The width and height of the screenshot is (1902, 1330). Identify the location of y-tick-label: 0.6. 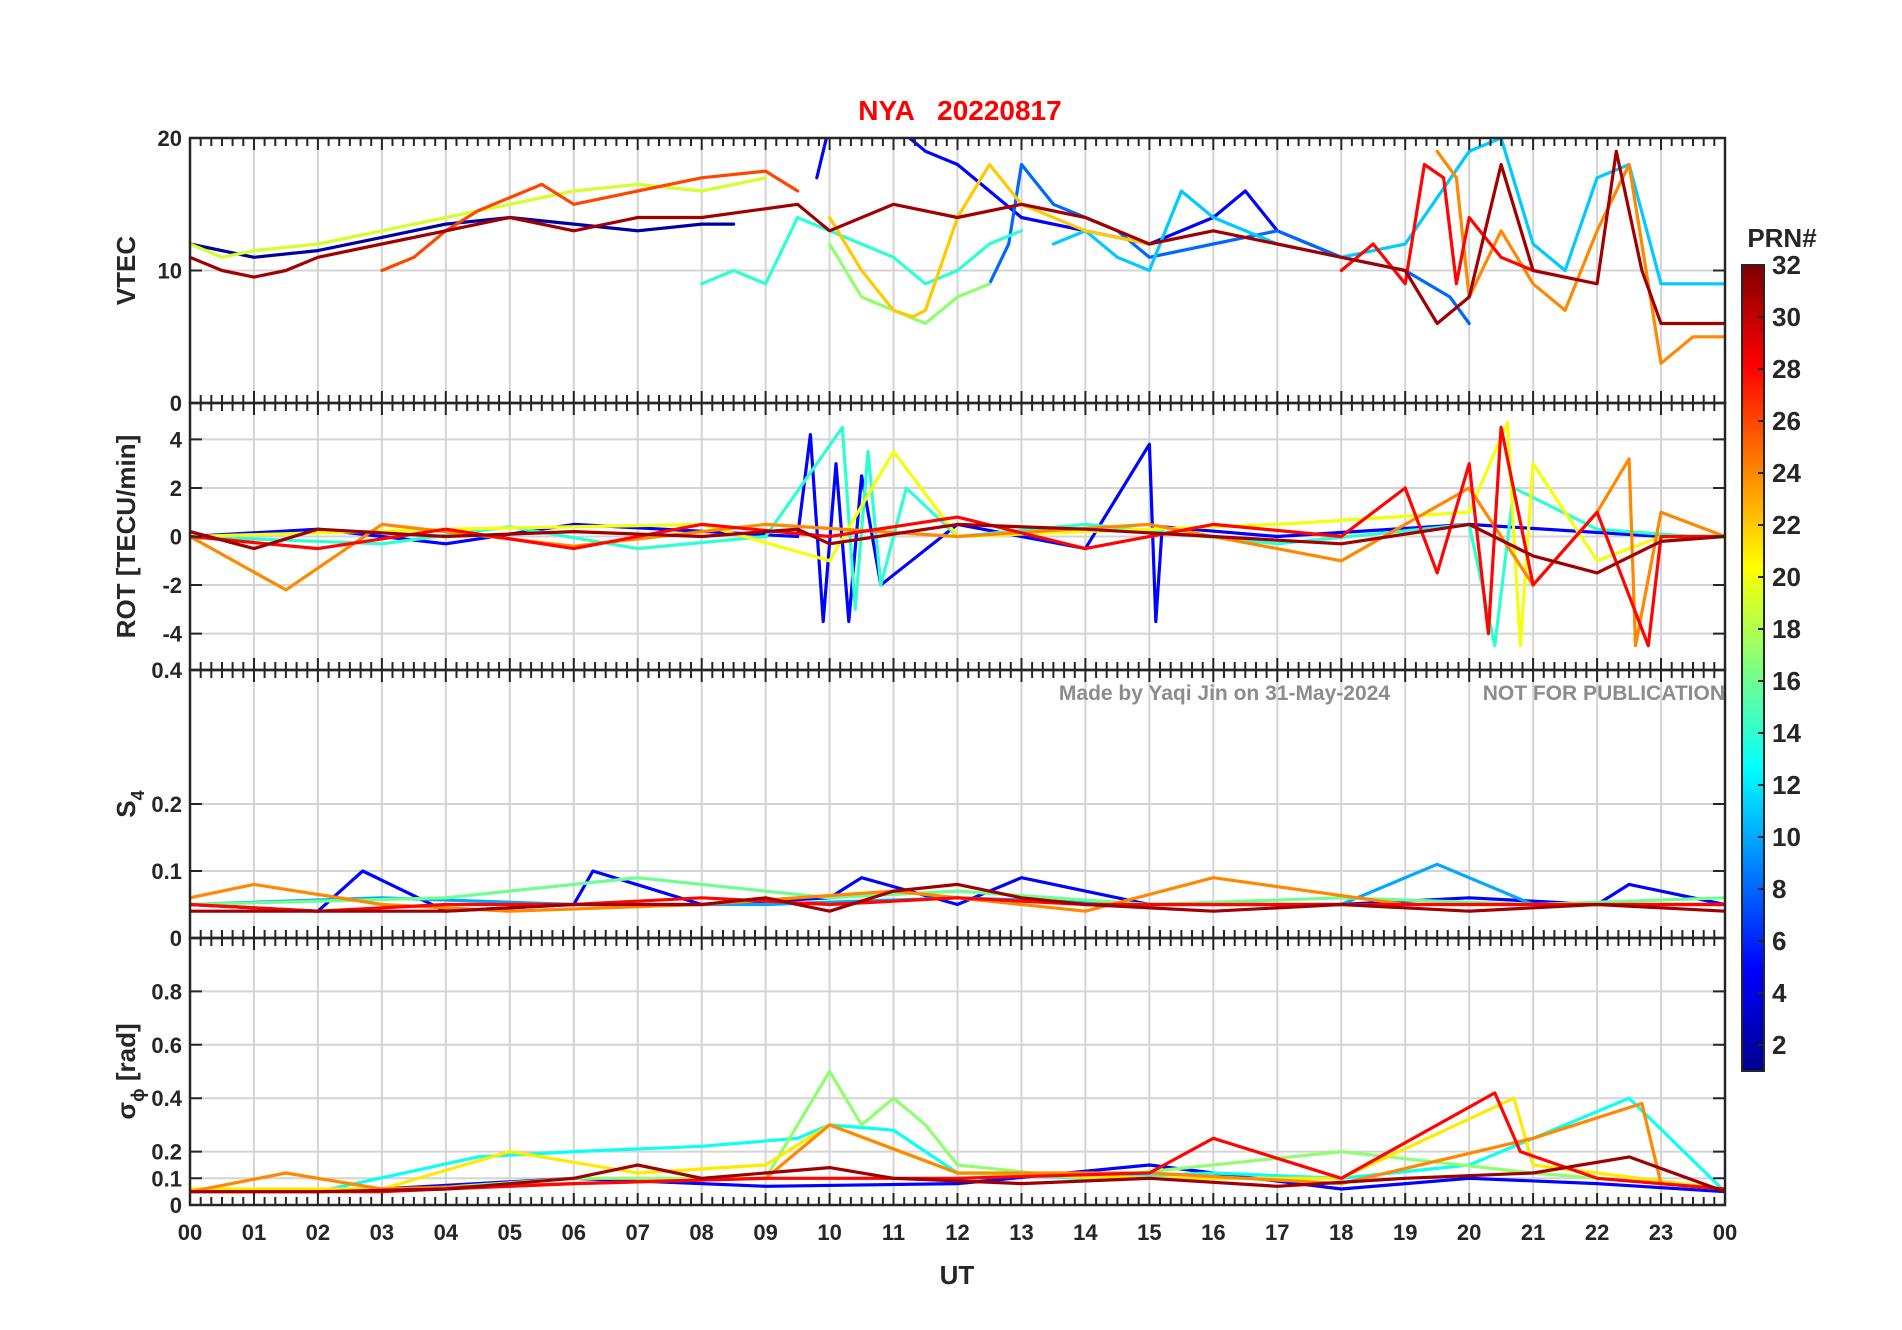
(166, 1045).